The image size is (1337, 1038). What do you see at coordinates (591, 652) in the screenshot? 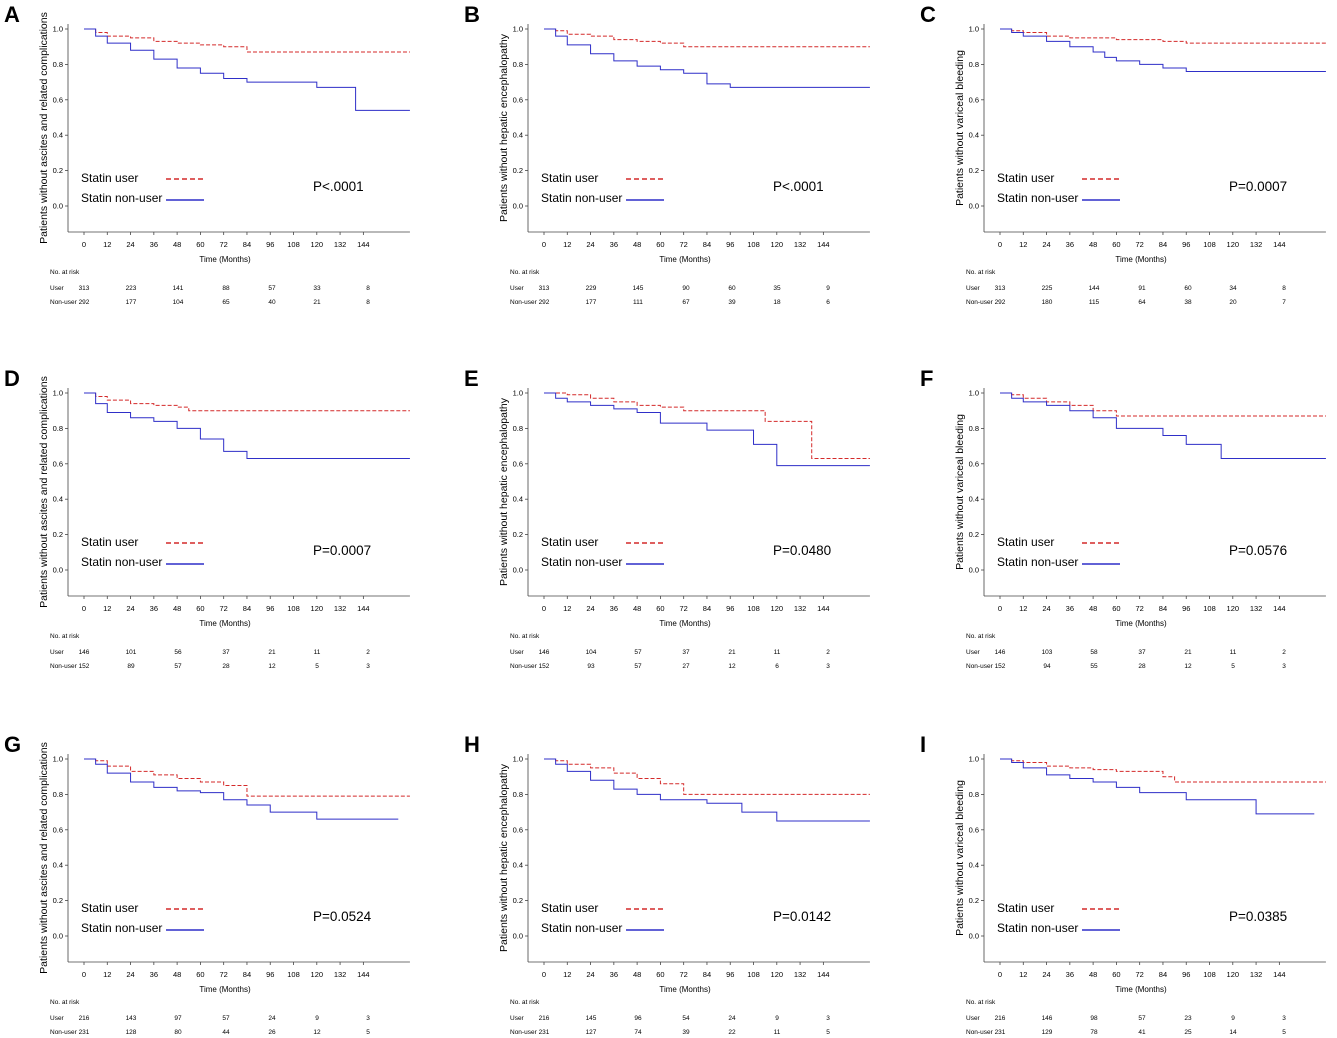
I see `risk-value: 104` at bounding box center [591, 652].